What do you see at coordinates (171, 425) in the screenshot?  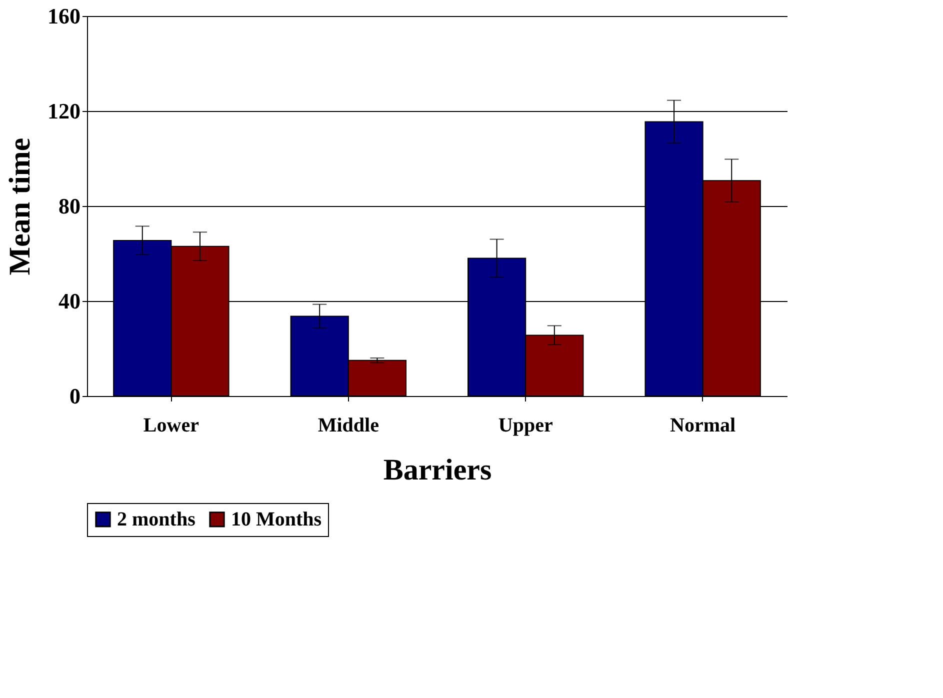 I see `x-tick-label: Lower` at bounding box center [171, 425].